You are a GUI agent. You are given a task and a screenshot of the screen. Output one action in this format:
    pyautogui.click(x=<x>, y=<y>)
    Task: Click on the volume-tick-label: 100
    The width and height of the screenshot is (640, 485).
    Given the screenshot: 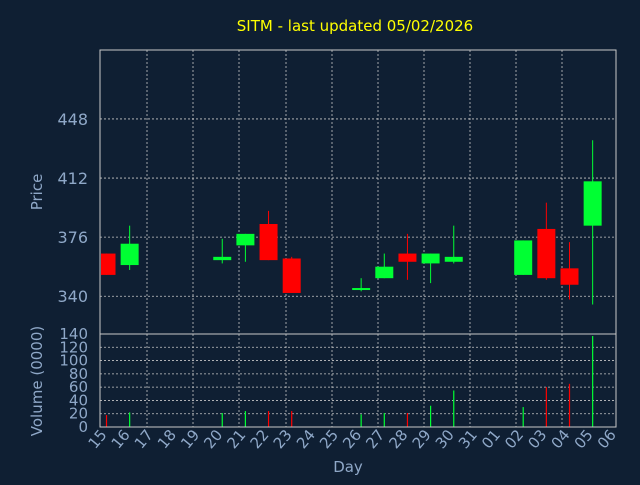 What is the action you would take?
    pyautogui.click(x=73, y=361)
    